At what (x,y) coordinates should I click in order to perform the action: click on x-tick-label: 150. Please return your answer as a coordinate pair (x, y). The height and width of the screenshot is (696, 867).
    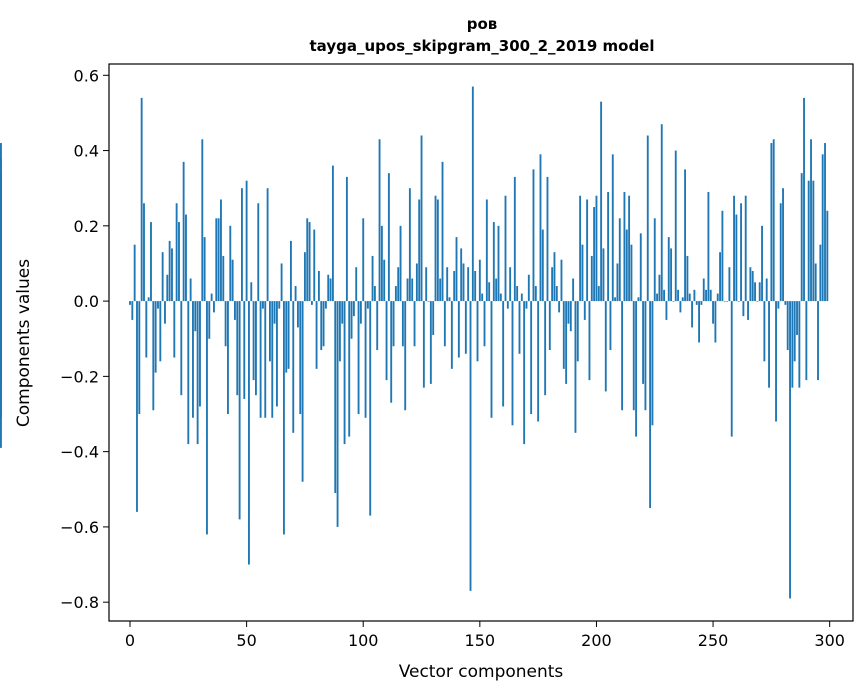
    Looking at the image, I should click on (480, 640).